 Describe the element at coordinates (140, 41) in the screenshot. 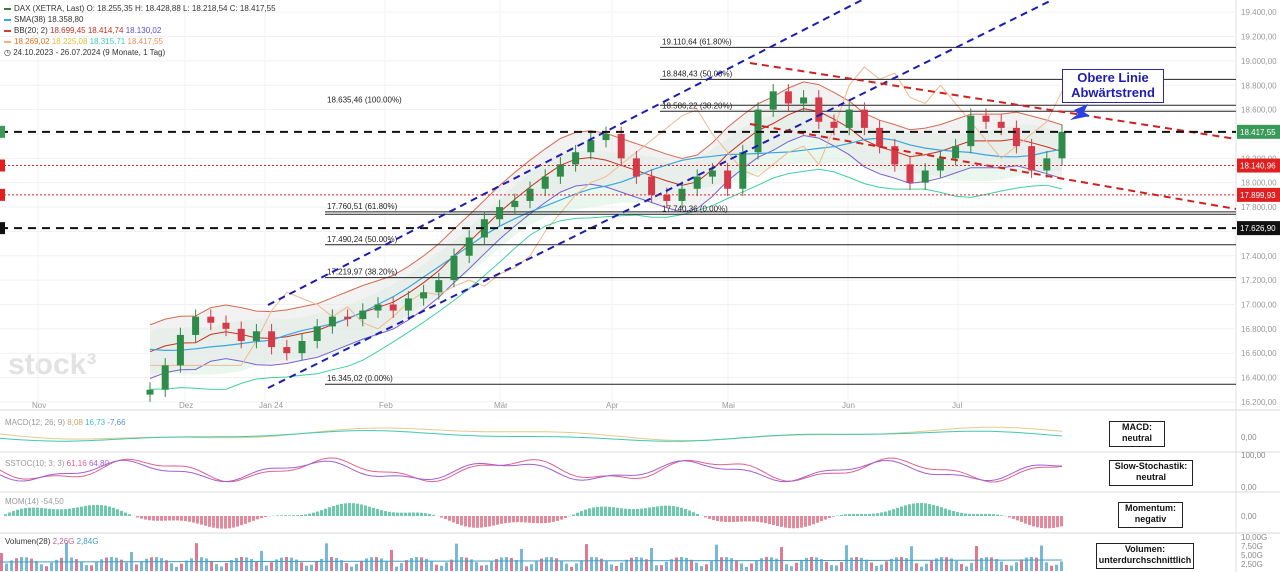

I see `legend-ichimoku: 18.269,02 18.225,08 18.315,71 18.417,55` at that location.